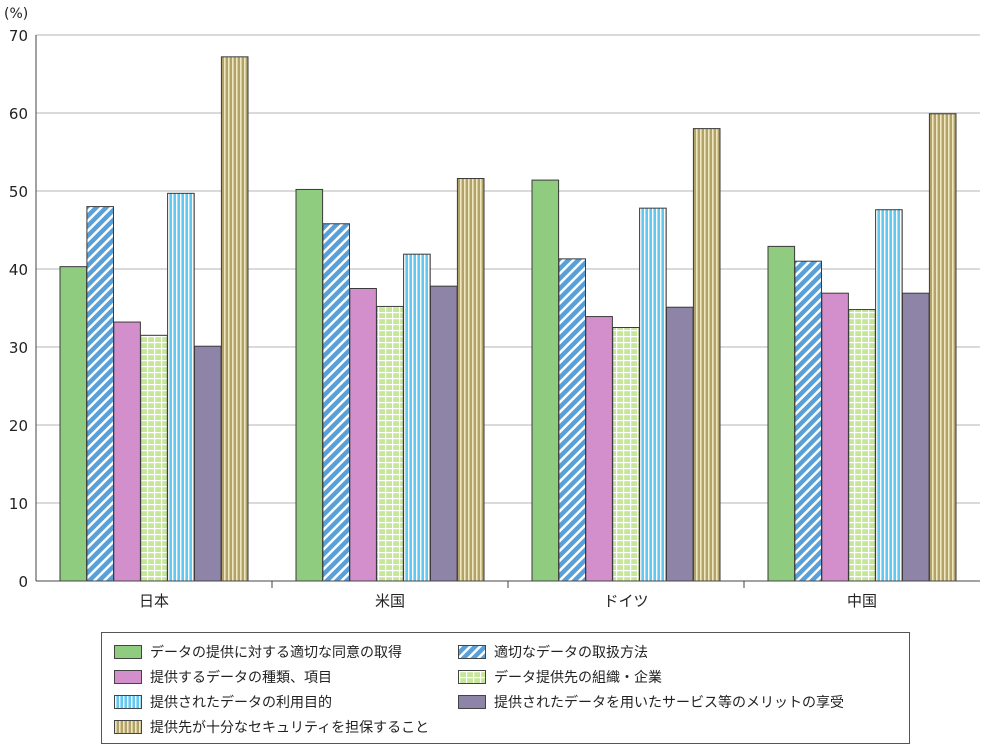  Describe the element at coordinates (571, 653) in the screenshot. I see `legend-label: 適切なデータの取扱方法` at that location.